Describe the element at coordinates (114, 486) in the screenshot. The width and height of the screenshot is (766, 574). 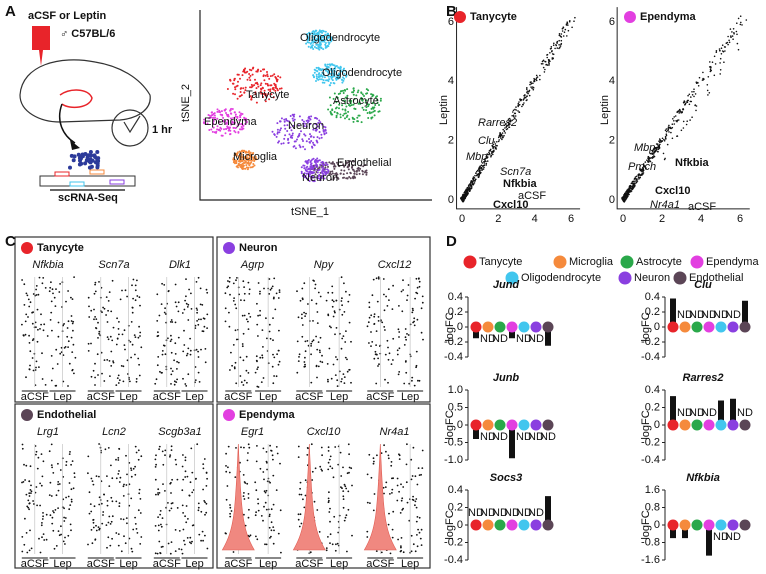
I see `frame` at that location.